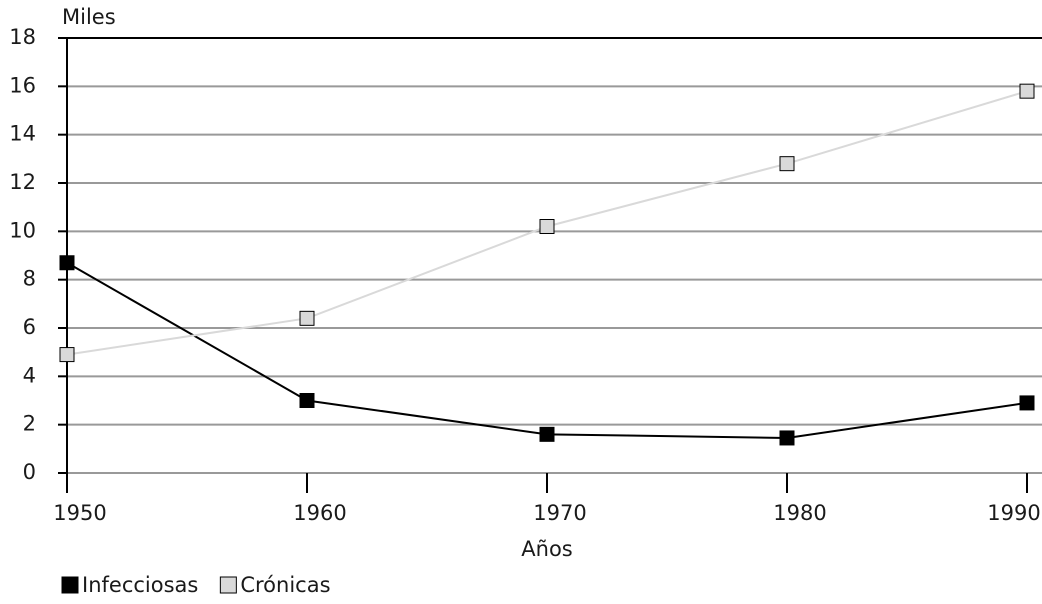  I want to click on legend-label: Infecciosas, so click(140, 585).